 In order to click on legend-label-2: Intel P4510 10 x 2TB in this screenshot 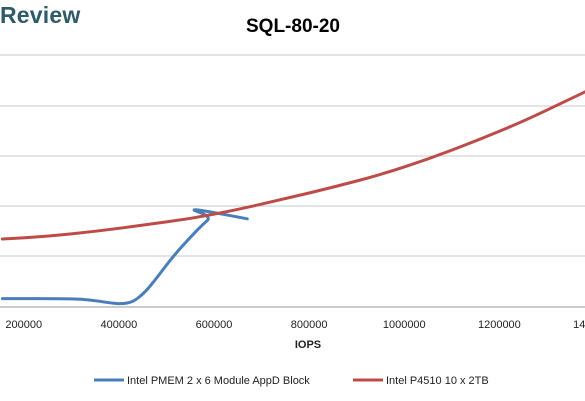, I will do `click(437, 381)`.